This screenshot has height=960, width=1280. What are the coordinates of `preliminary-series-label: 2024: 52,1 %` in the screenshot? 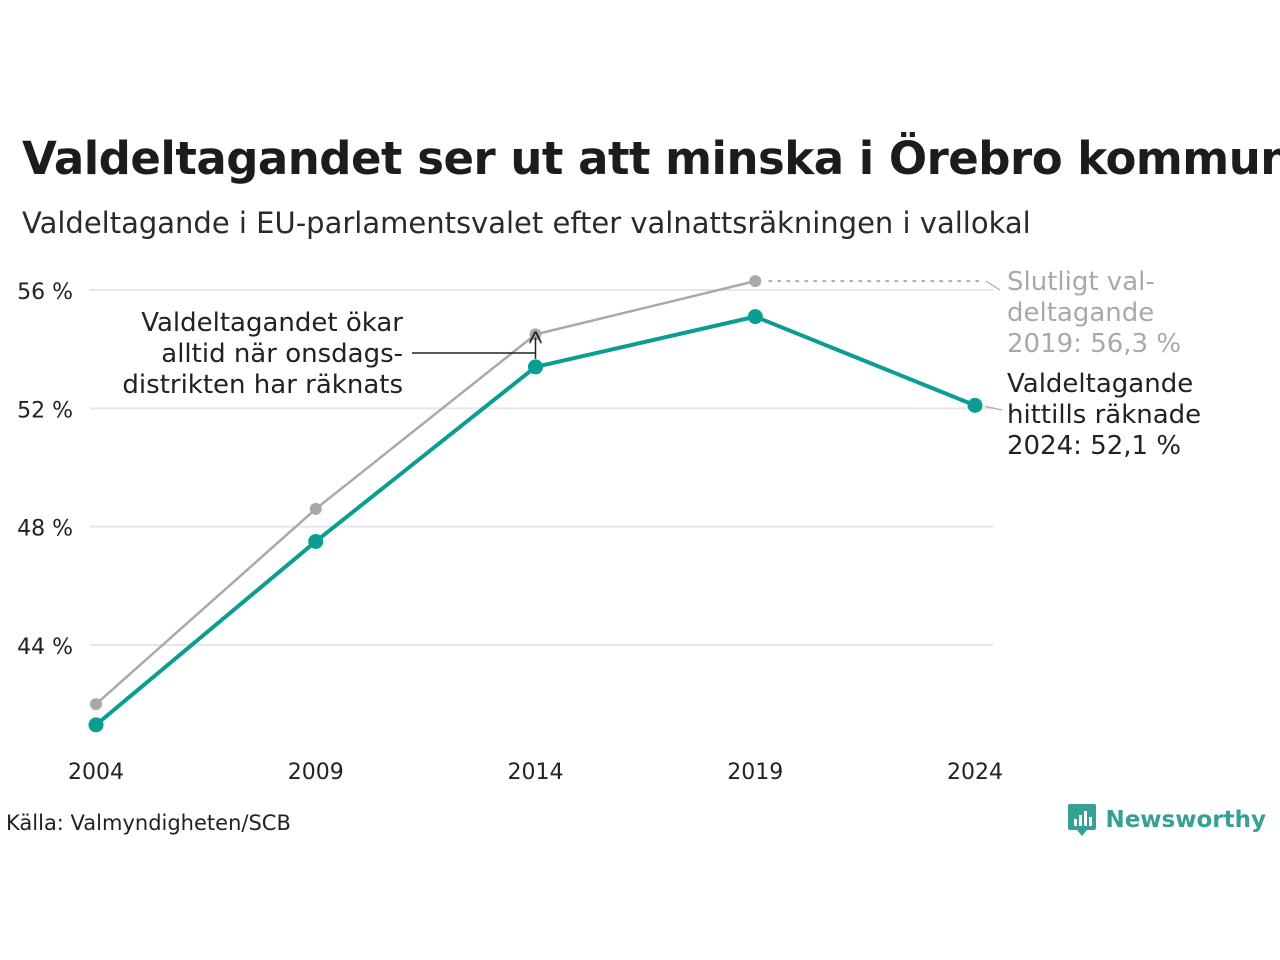 It's located at (1094, 446).